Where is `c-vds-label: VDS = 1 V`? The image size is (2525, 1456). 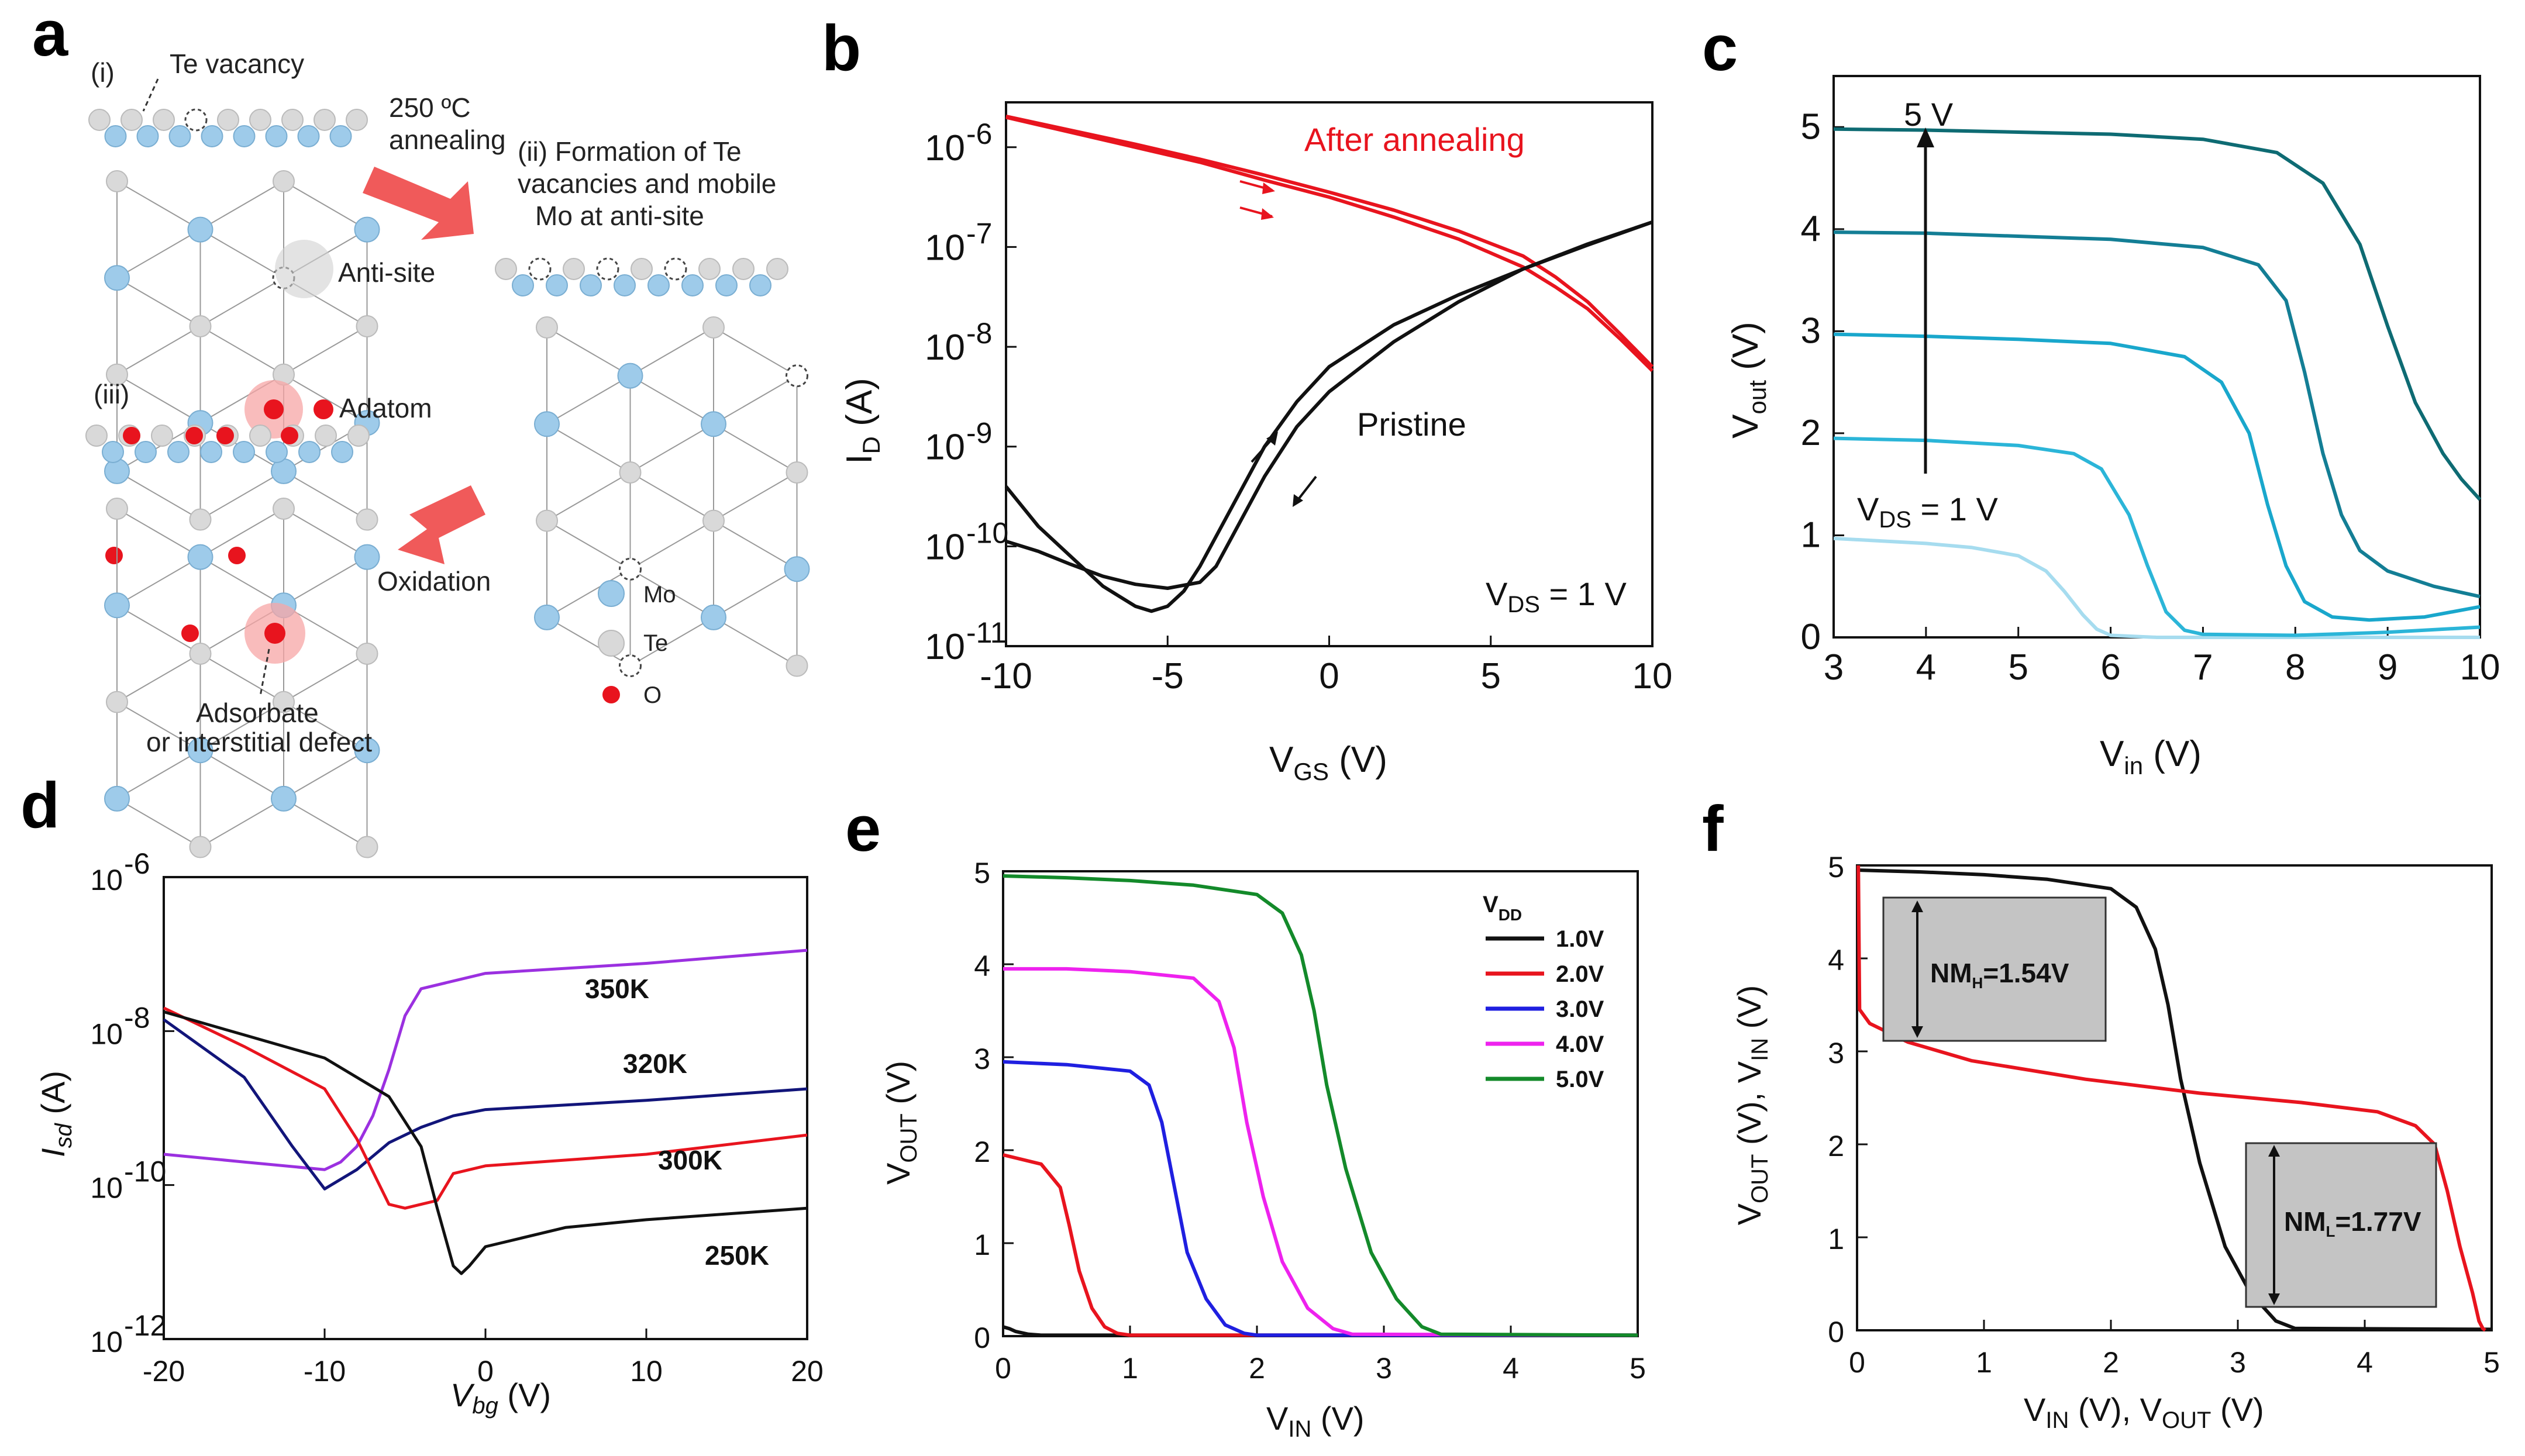
c-vds-label: VDS = 1 V is located at coordinates (1927, 512).